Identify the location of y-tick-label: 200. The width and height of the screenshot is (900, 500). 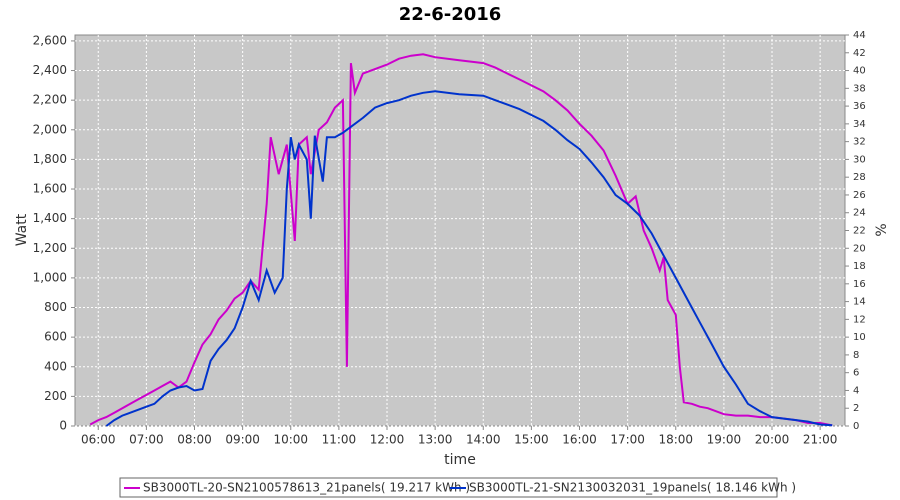
(55, 396).